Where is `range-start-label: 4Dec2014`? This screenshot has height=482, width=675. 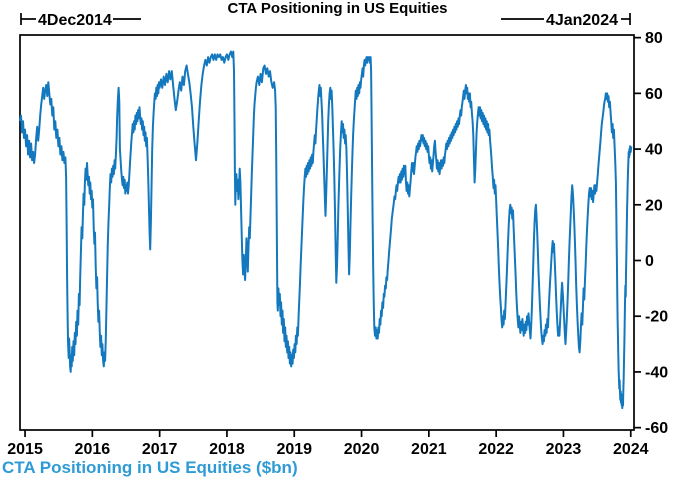 range-start-label: 4Dec2014 is located at coordinates (75, 20).